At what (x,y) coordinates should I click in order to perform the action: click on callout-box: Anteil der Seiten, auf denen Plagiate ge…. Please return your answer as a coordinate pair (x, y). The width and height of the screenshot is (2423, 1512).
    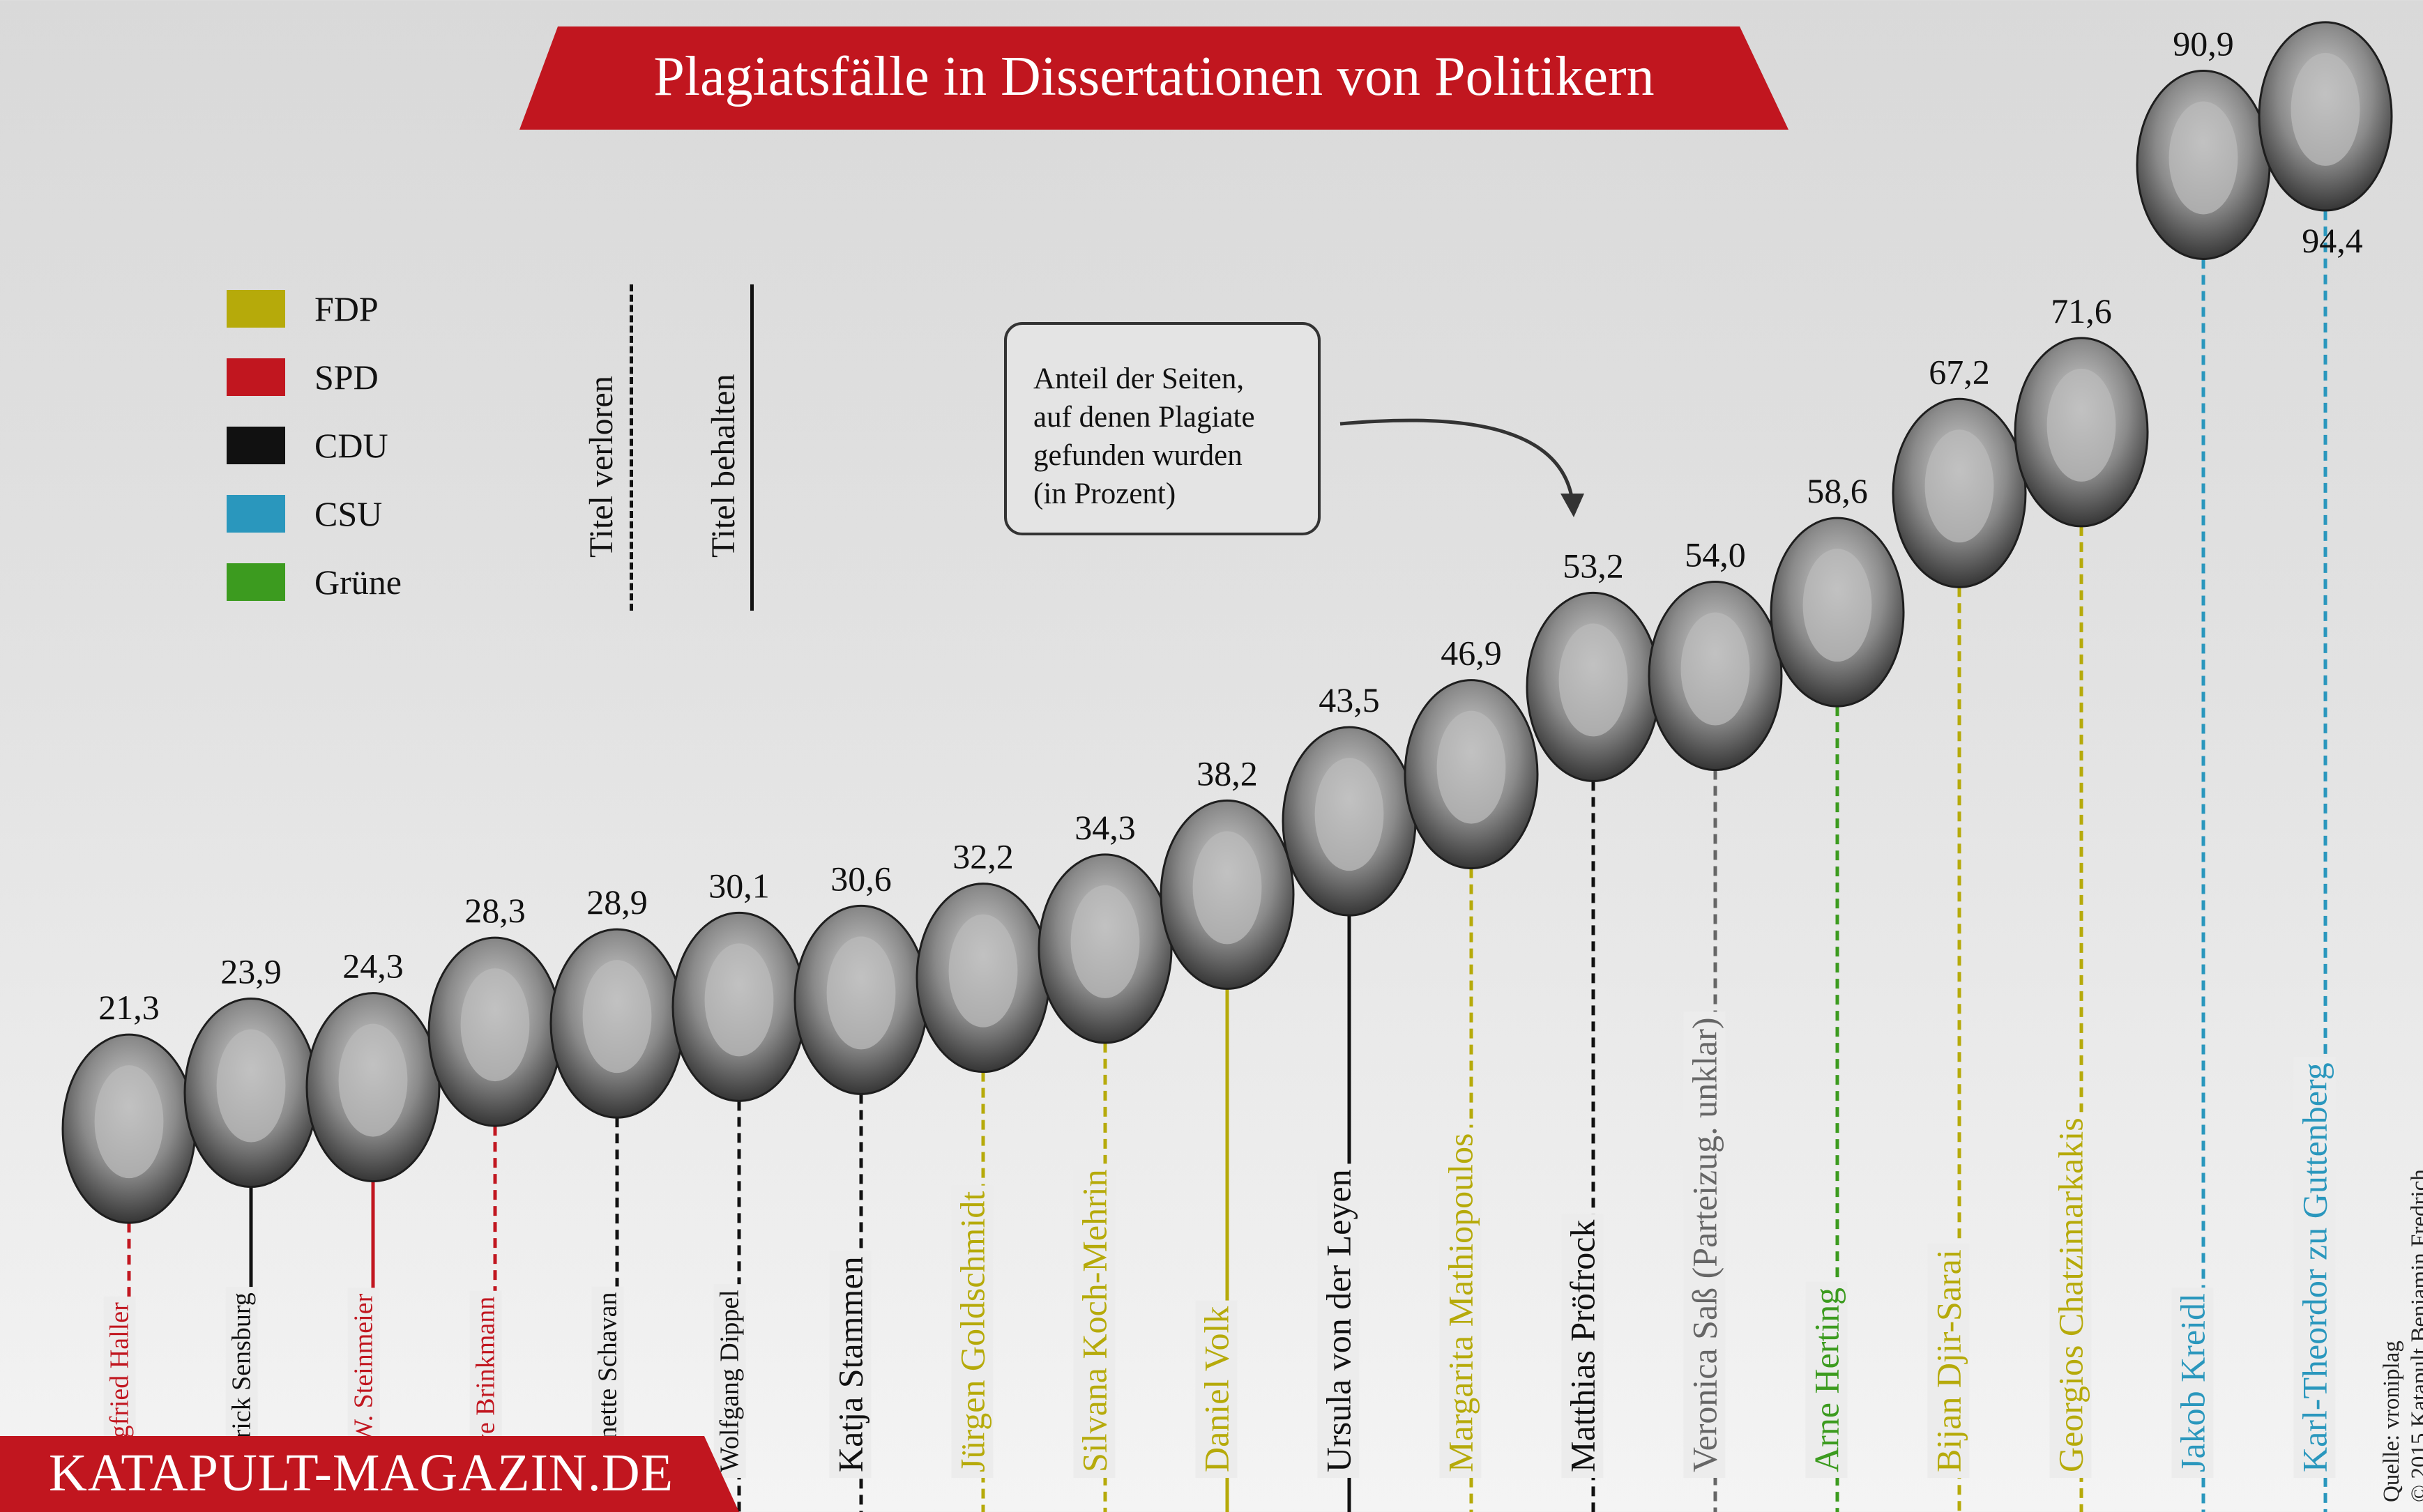
    Looking at the image, I should click on (1162, 428).